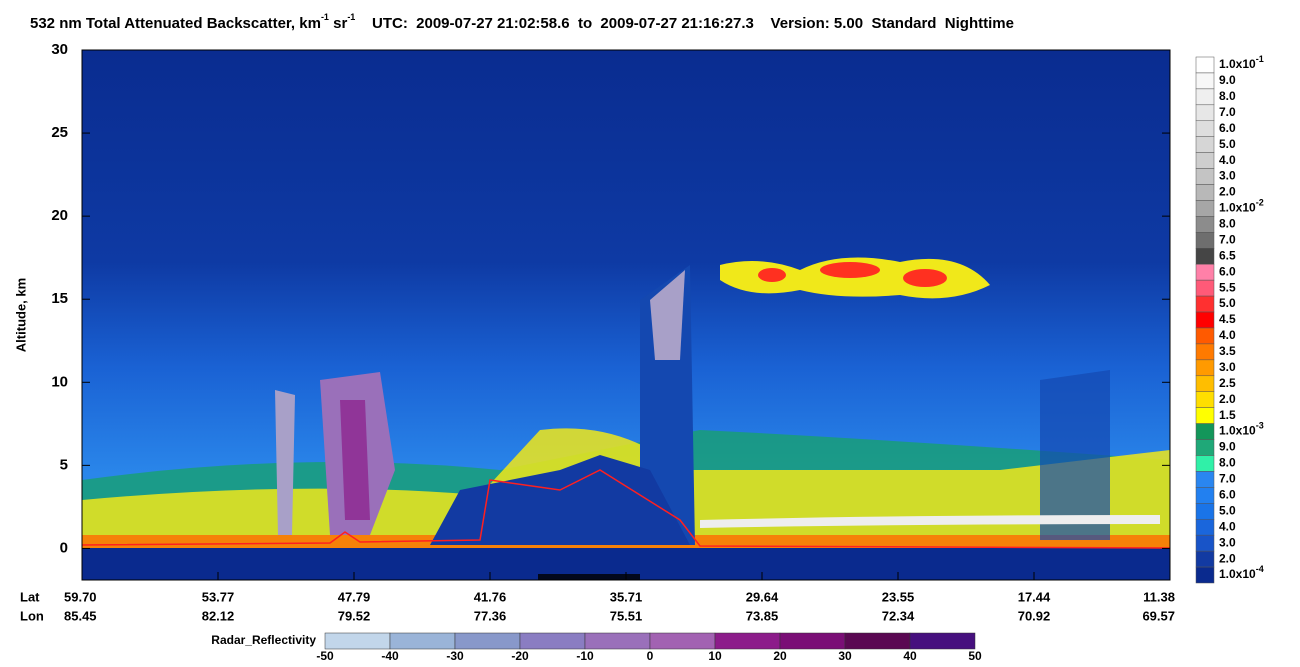 This screenshot has height=667, width=1300. Describe the element at coordinates (32, 615) in the screenshot. I see `x-row-label: Lon` at that location.